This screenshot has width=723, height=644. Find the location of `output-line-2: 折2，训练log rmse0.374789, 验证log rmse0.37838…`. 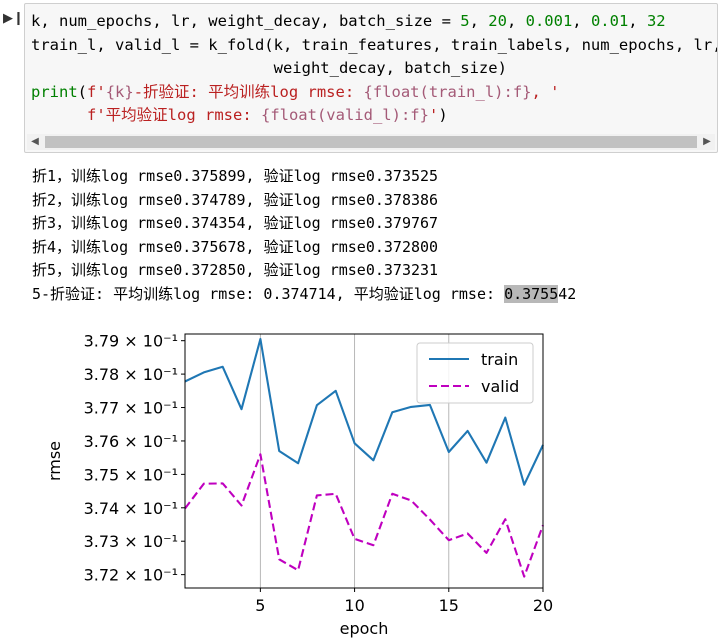

output-line-2: 折2，训练log rmse0.374789, 验证log rmse0.37838… is located at coordinates (235, 199).